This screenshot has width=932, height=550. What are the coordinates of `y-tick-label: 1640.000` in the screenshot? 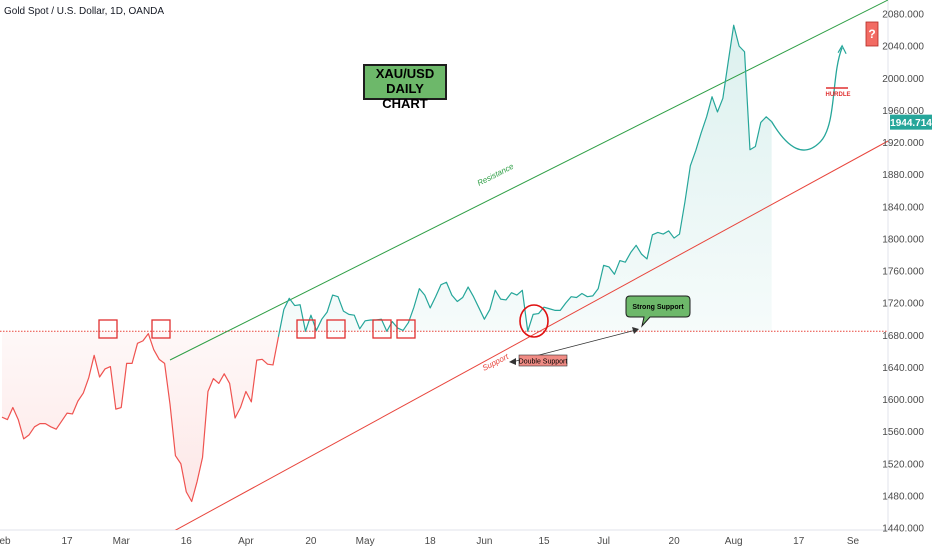 It's located at (903, 368).